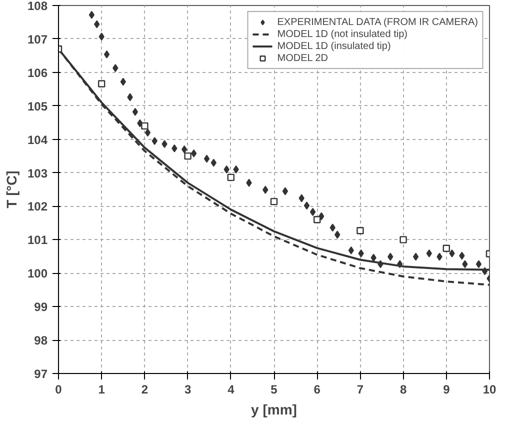 The width and height of the screenshot is (509, 423). What do you see at coordinates (188, 389) in the screenshot?
I see `x-tick-label: 3` at bounding box center [188, 389].